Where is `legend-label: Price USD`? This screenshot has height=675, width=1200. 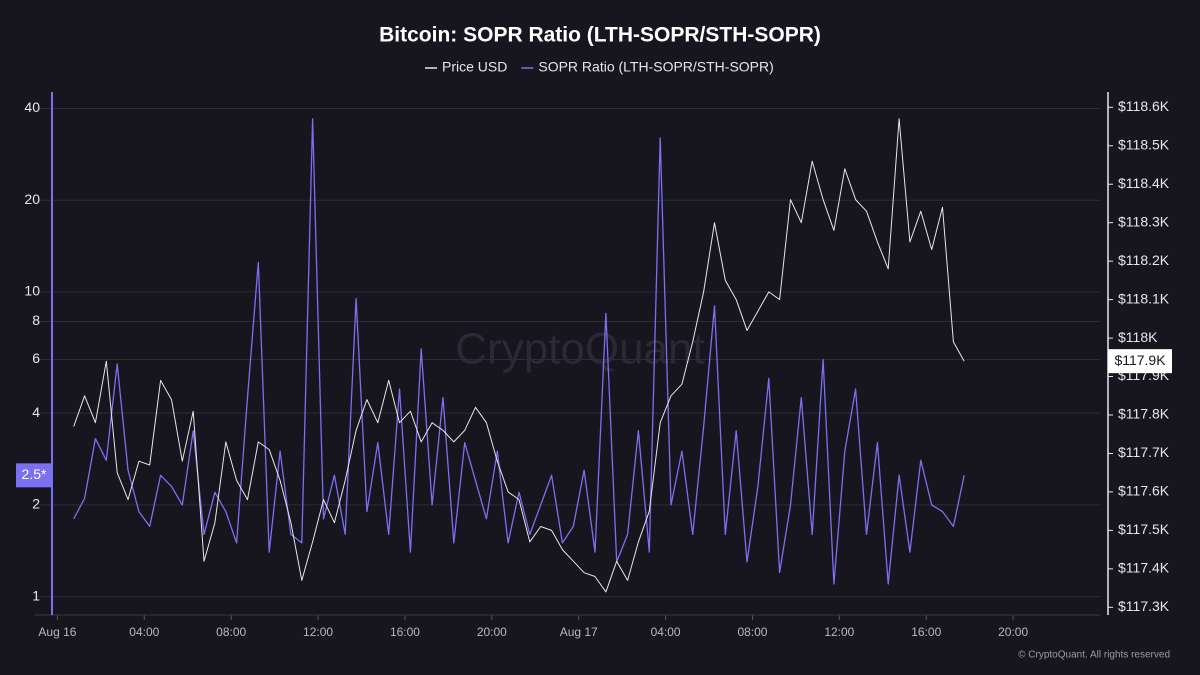
legend-label: Price USD is located at coordinates (474, 67).